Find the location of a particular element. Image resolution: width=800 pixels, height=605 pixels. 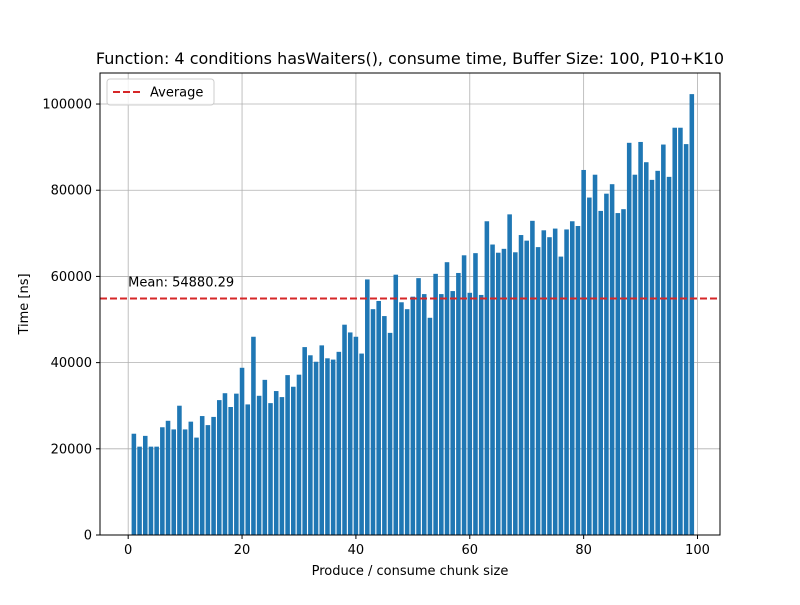

y-axis-label: Time [ns] is located at coordinates (24, 304).